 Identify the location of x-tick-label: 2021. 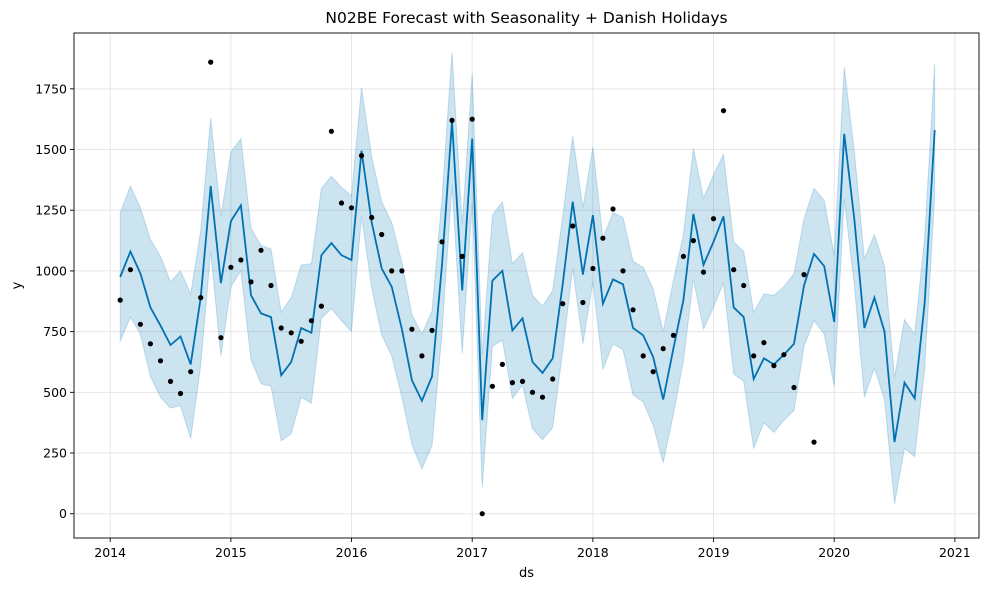
(955, 552).